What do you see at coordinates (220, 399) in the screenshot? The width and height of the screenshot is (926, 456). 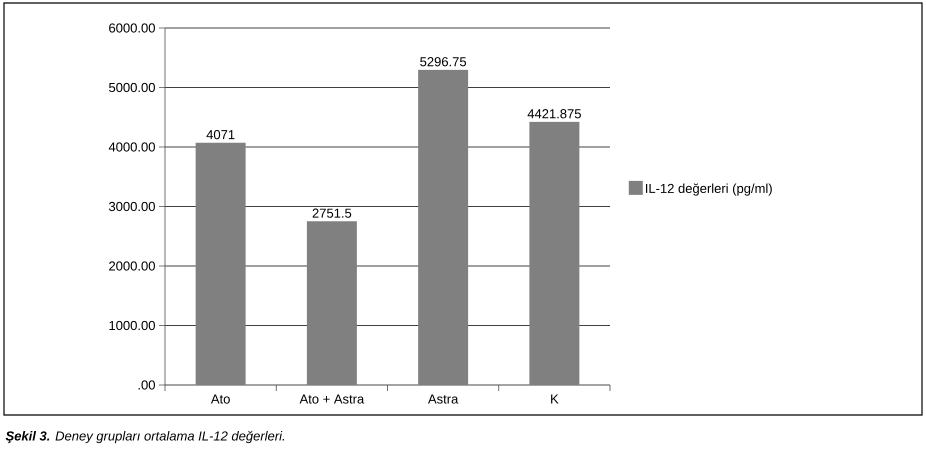 I see `x-tick-label: Ato` at bounding box center [220, 399].